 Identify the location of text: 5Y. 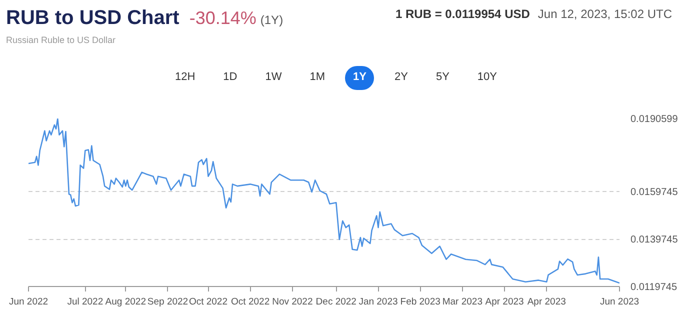
(442, 77).